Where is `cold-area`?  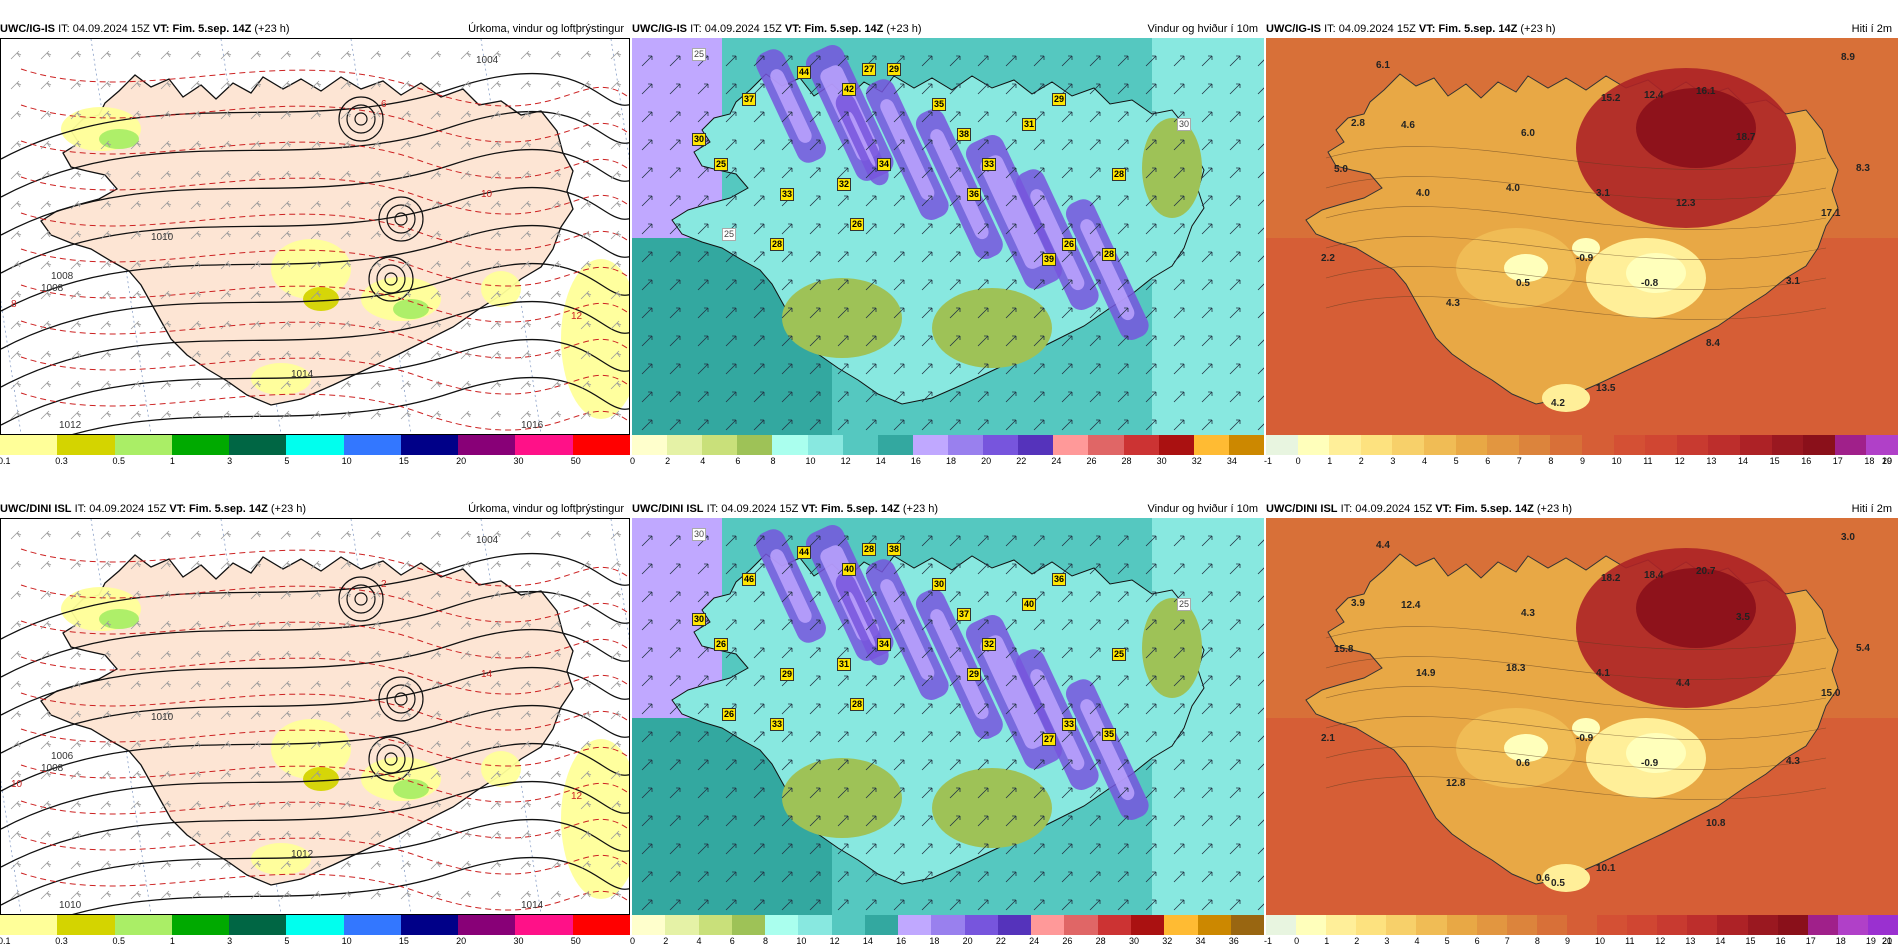 cold-area is located at coordinates (1566, 398).